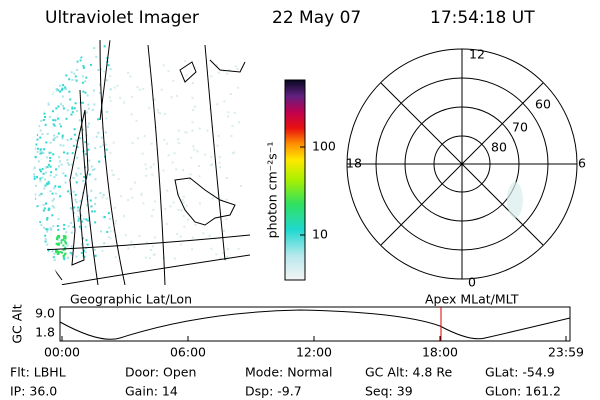 Image resolution: width=600 pixels, height=400 pixels. What do you see at coordinates (499, 147) in the screenshot?
I see `latitude-label: 80` at bounding box center [499, 147].